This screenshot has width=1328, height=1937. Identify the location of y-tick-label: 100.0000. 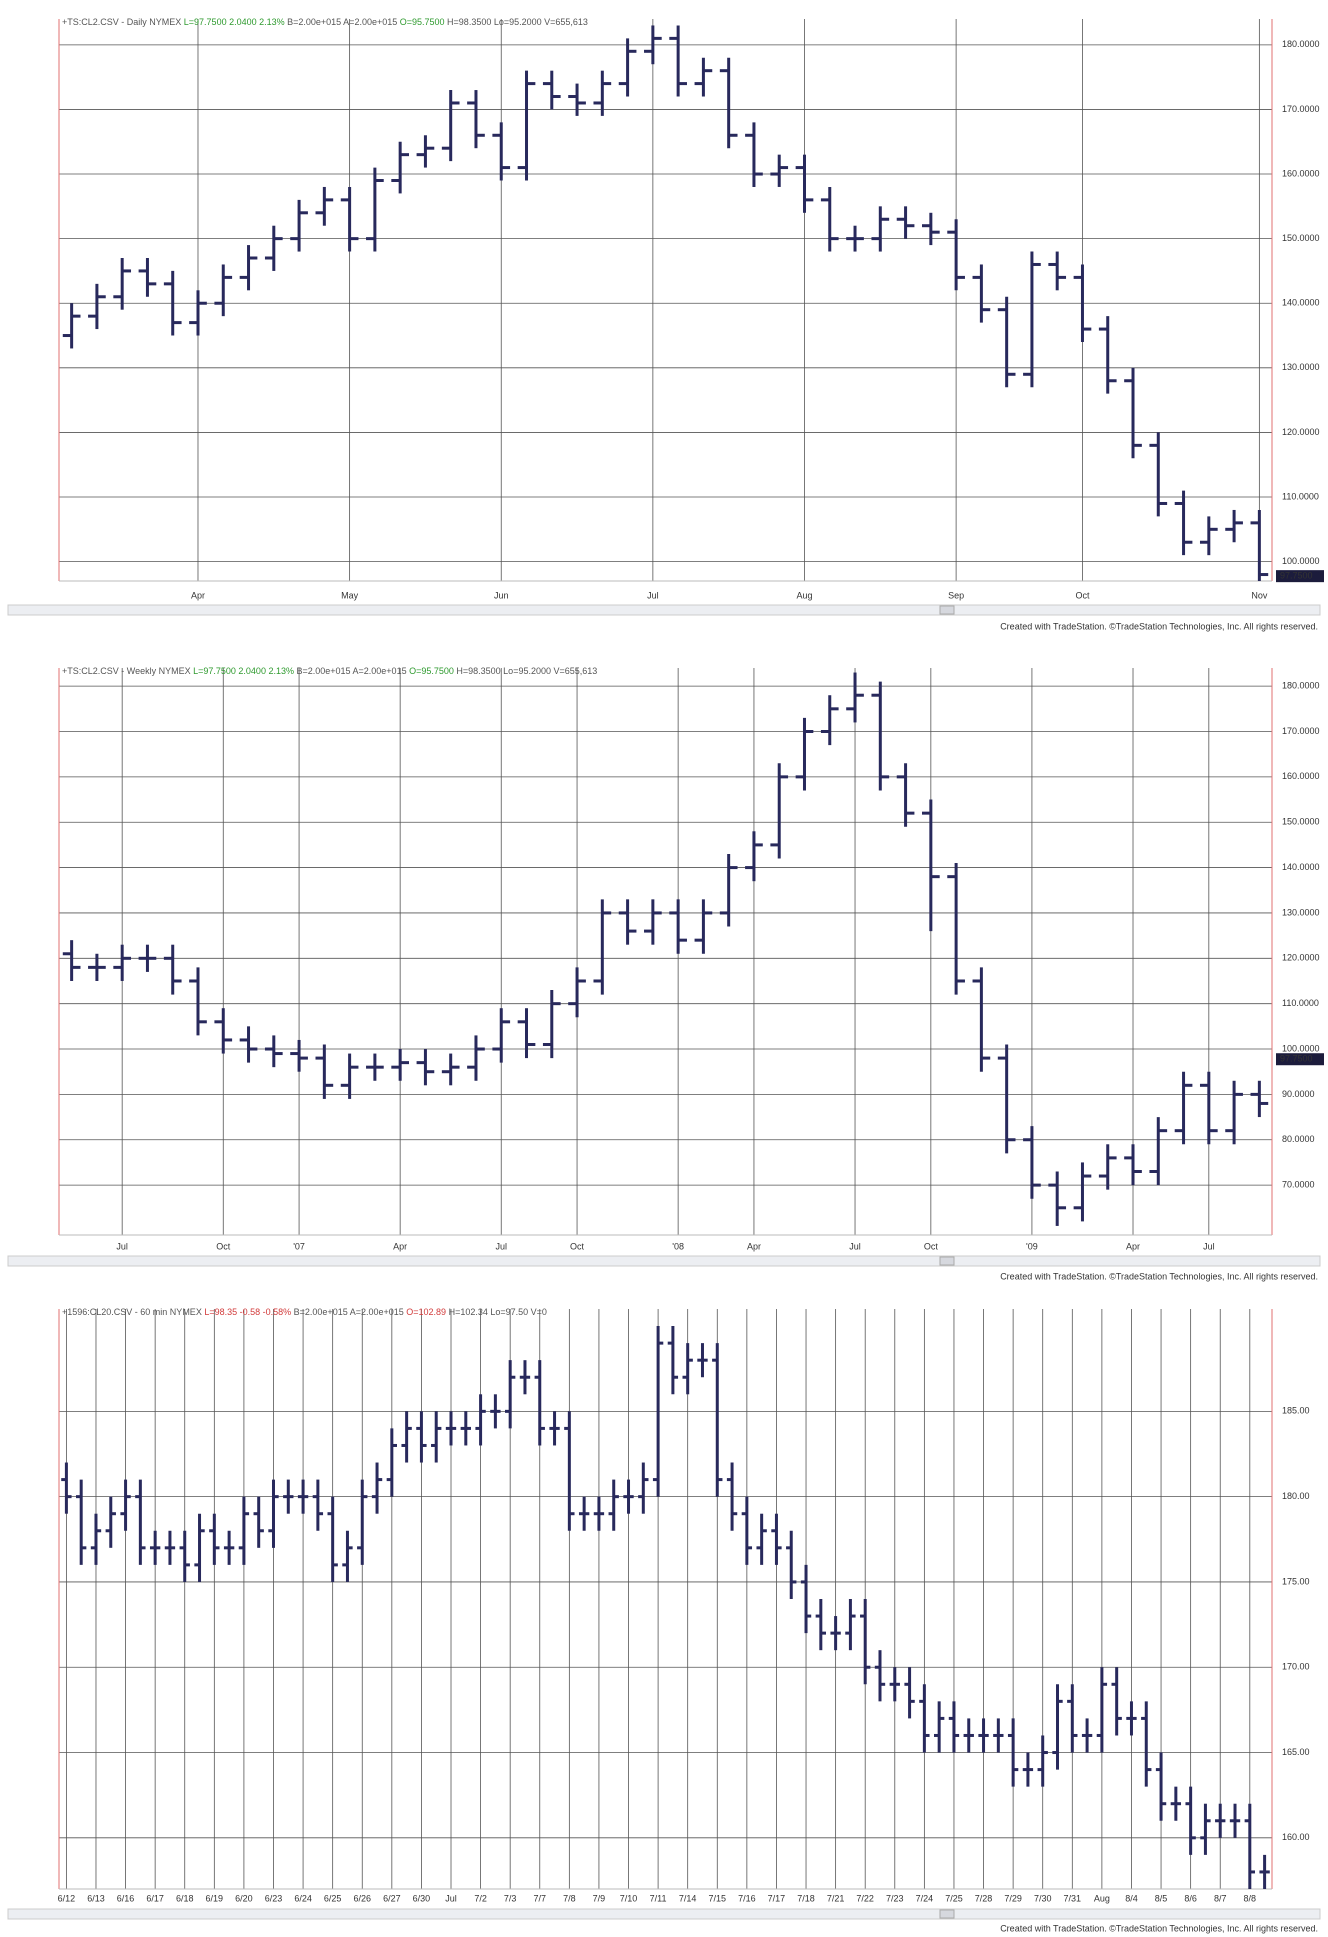
(1301, 561).